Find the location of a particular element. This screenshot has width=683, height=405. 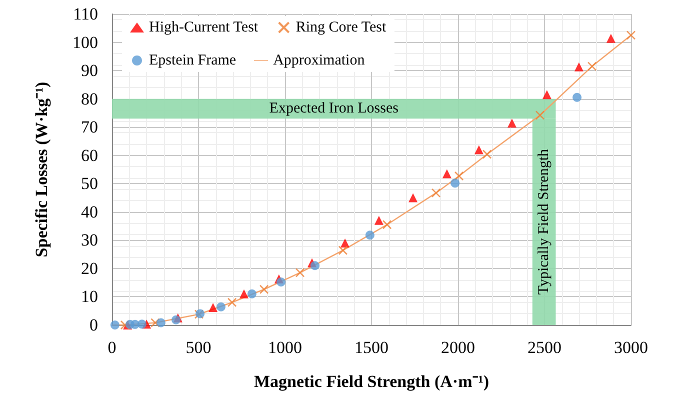

band-label: Typically Field Strength is located at coordinates (544, 221).